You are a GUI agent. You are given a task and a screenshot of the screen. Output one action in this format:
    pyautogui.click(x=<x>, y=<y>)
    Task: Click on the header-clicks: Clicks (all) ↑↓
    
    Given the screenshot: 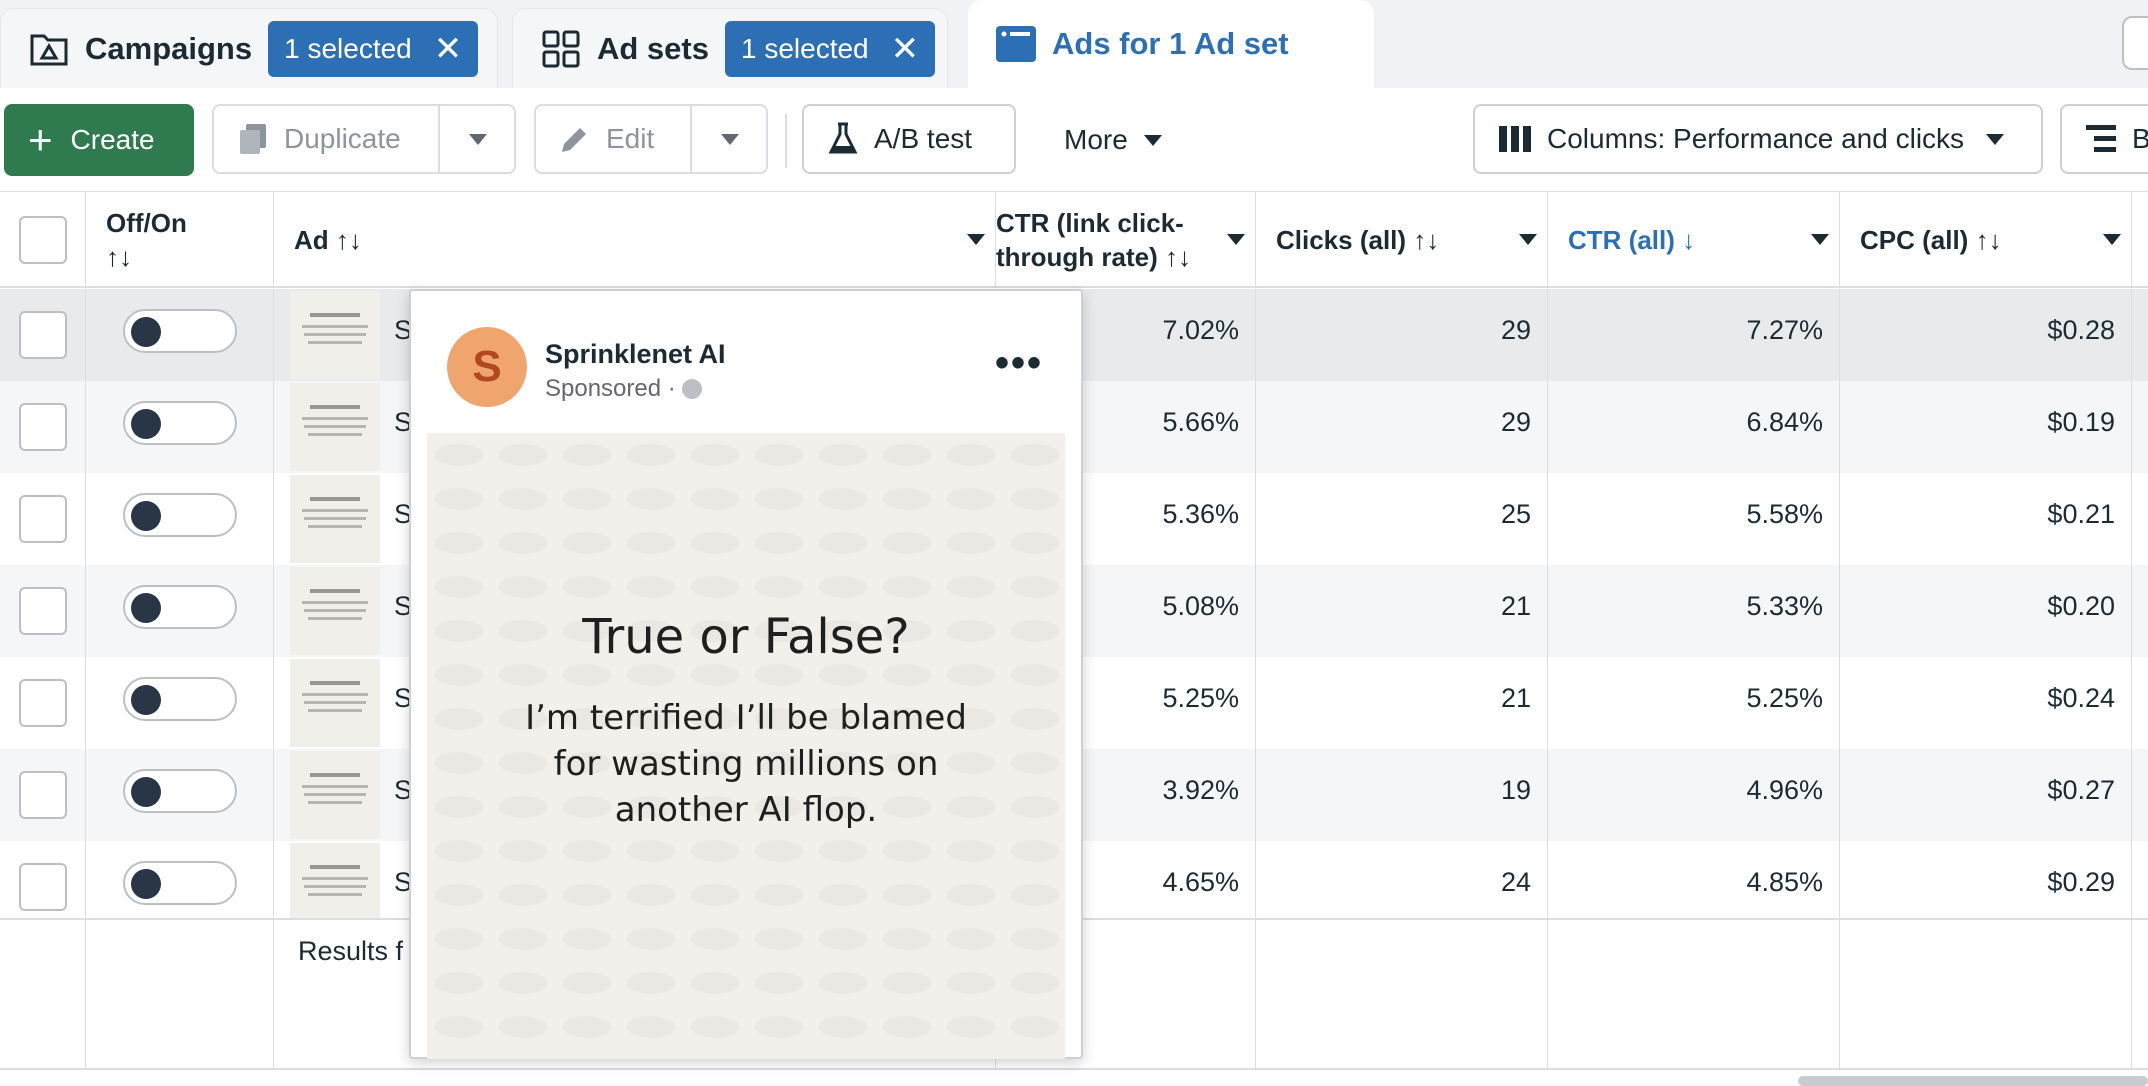 What is the action you would take?
    pyautogui.click(x=1402, y=240)
    